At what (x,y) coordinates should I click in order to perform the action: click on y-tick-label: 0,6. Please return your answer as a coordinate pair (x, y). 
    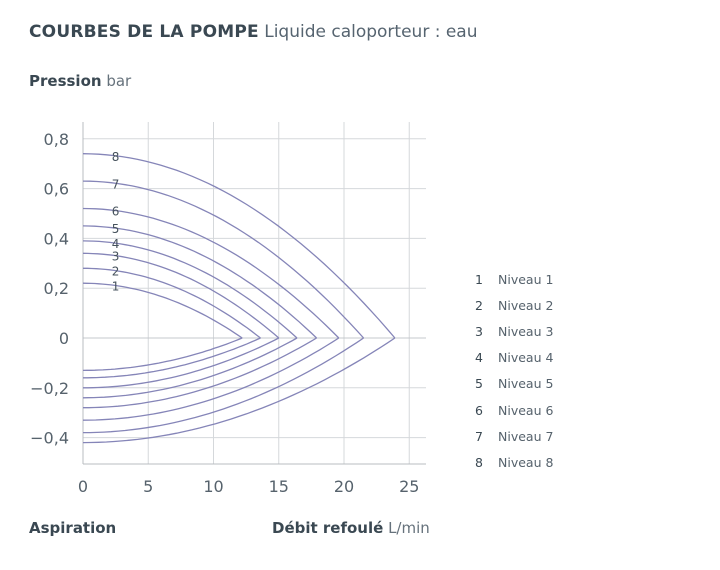
    Looking at the image, I should click on (56, 189).